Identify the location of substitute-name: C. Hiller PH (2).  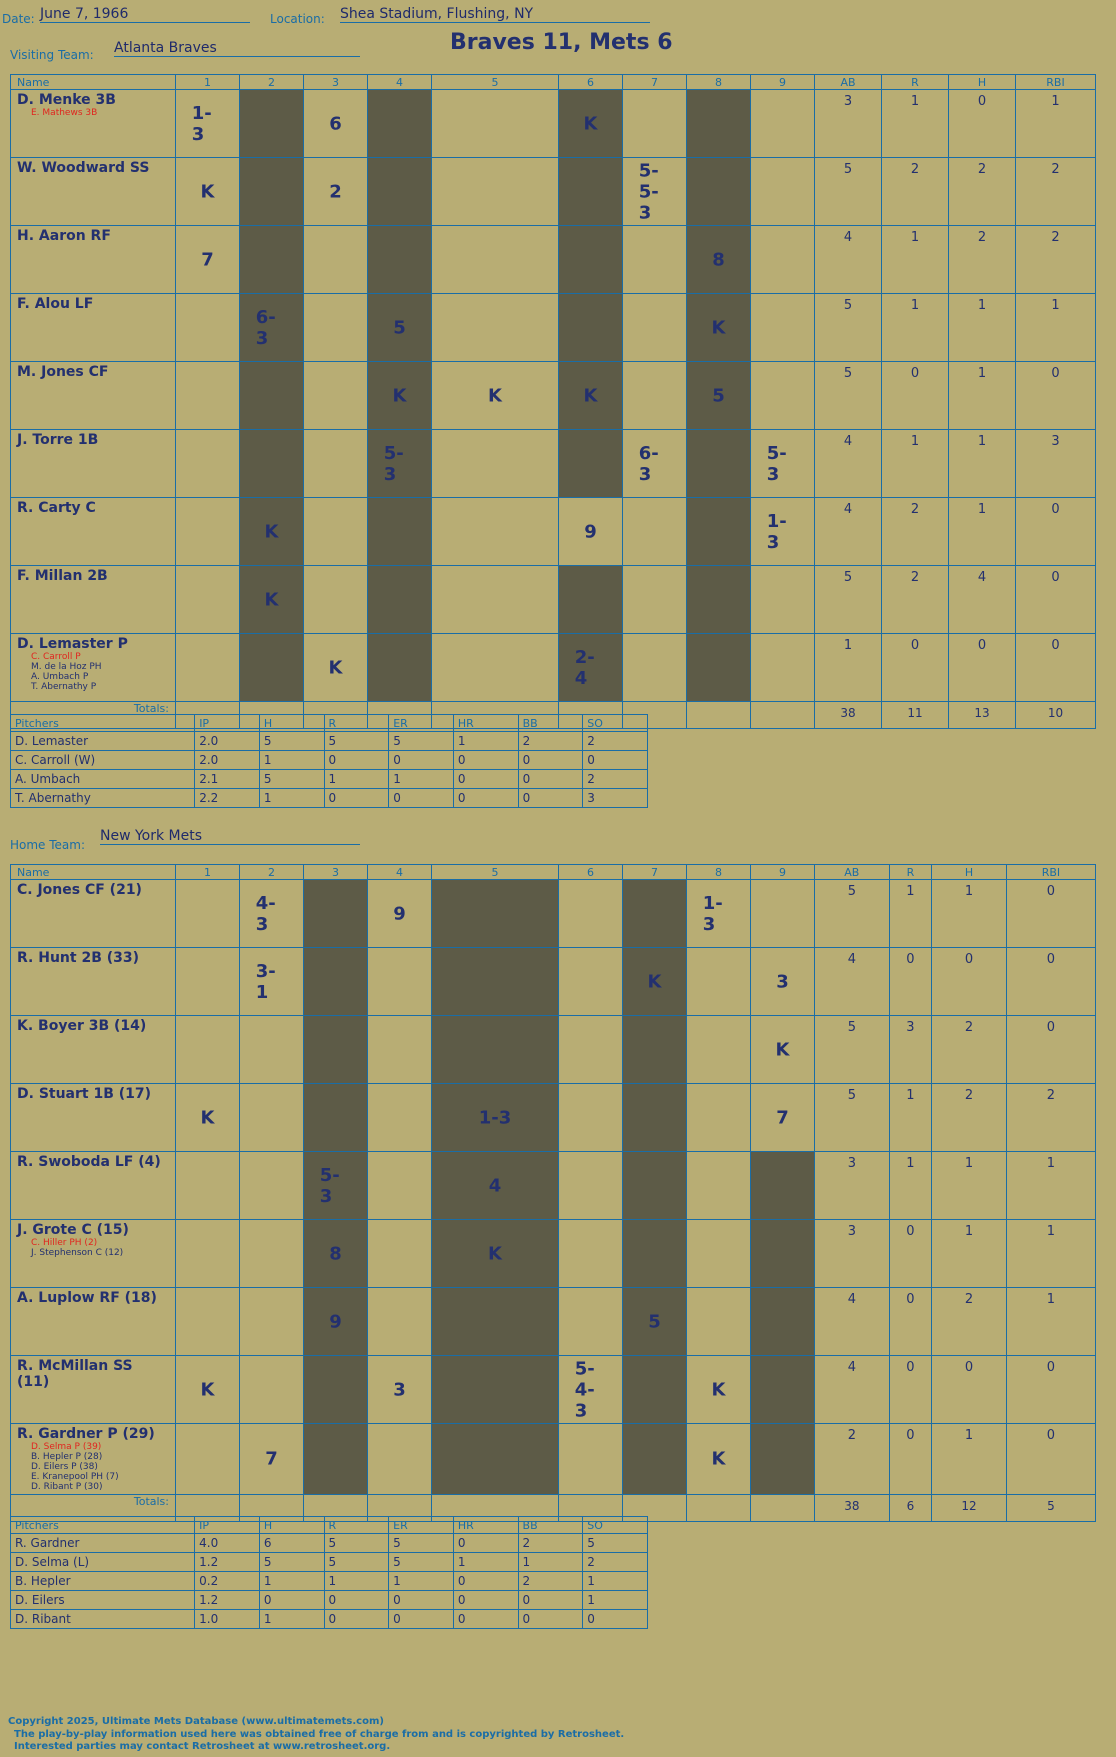
(64, 1243).